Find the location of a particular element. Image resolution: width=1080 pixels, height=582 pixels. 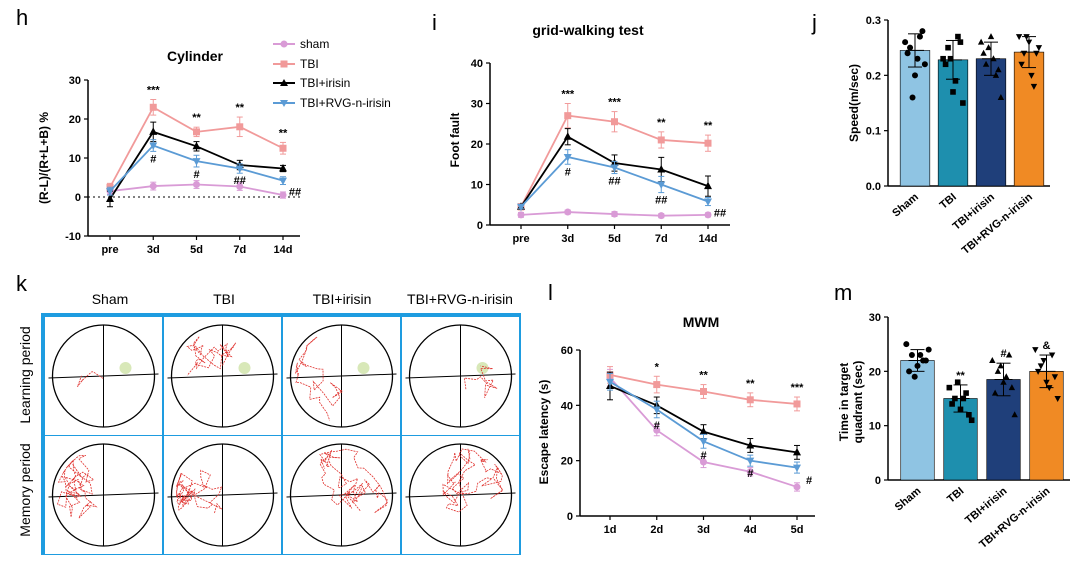

significance-mark-m: # is located at coordinates (1003, 354).